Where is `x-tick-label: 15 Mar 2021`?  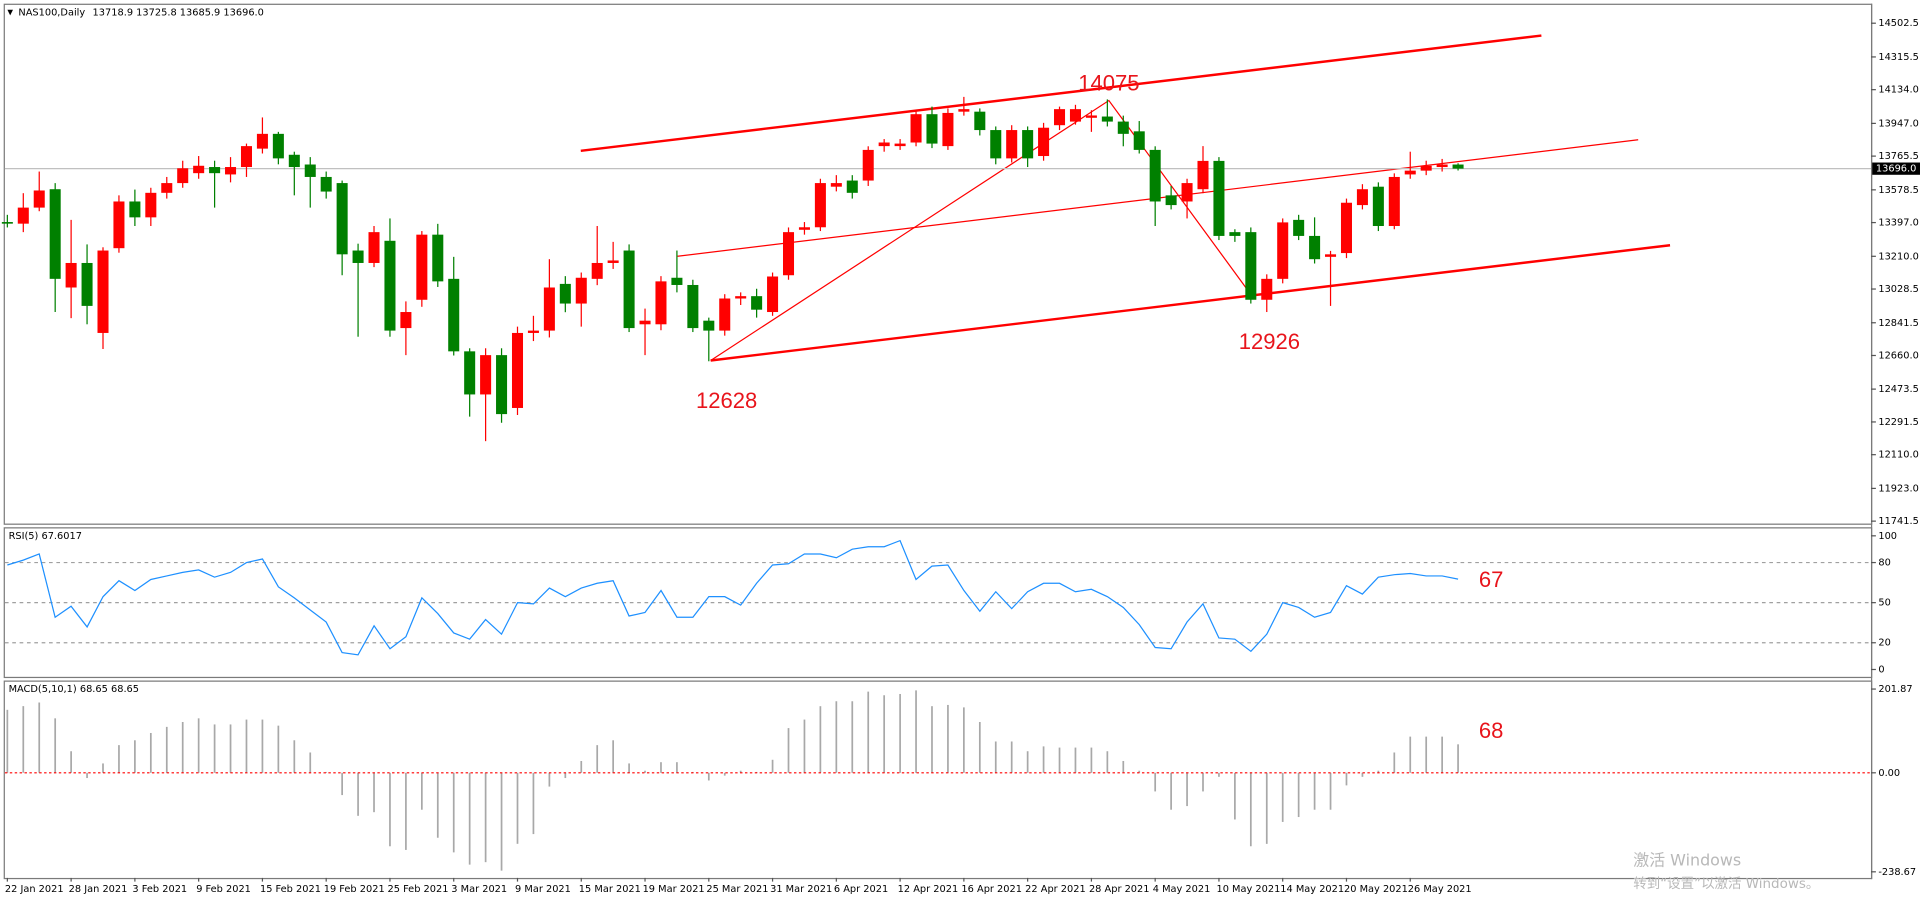
x-tick-label: 15 Mar 2021 is located at coordinates (610, 889).